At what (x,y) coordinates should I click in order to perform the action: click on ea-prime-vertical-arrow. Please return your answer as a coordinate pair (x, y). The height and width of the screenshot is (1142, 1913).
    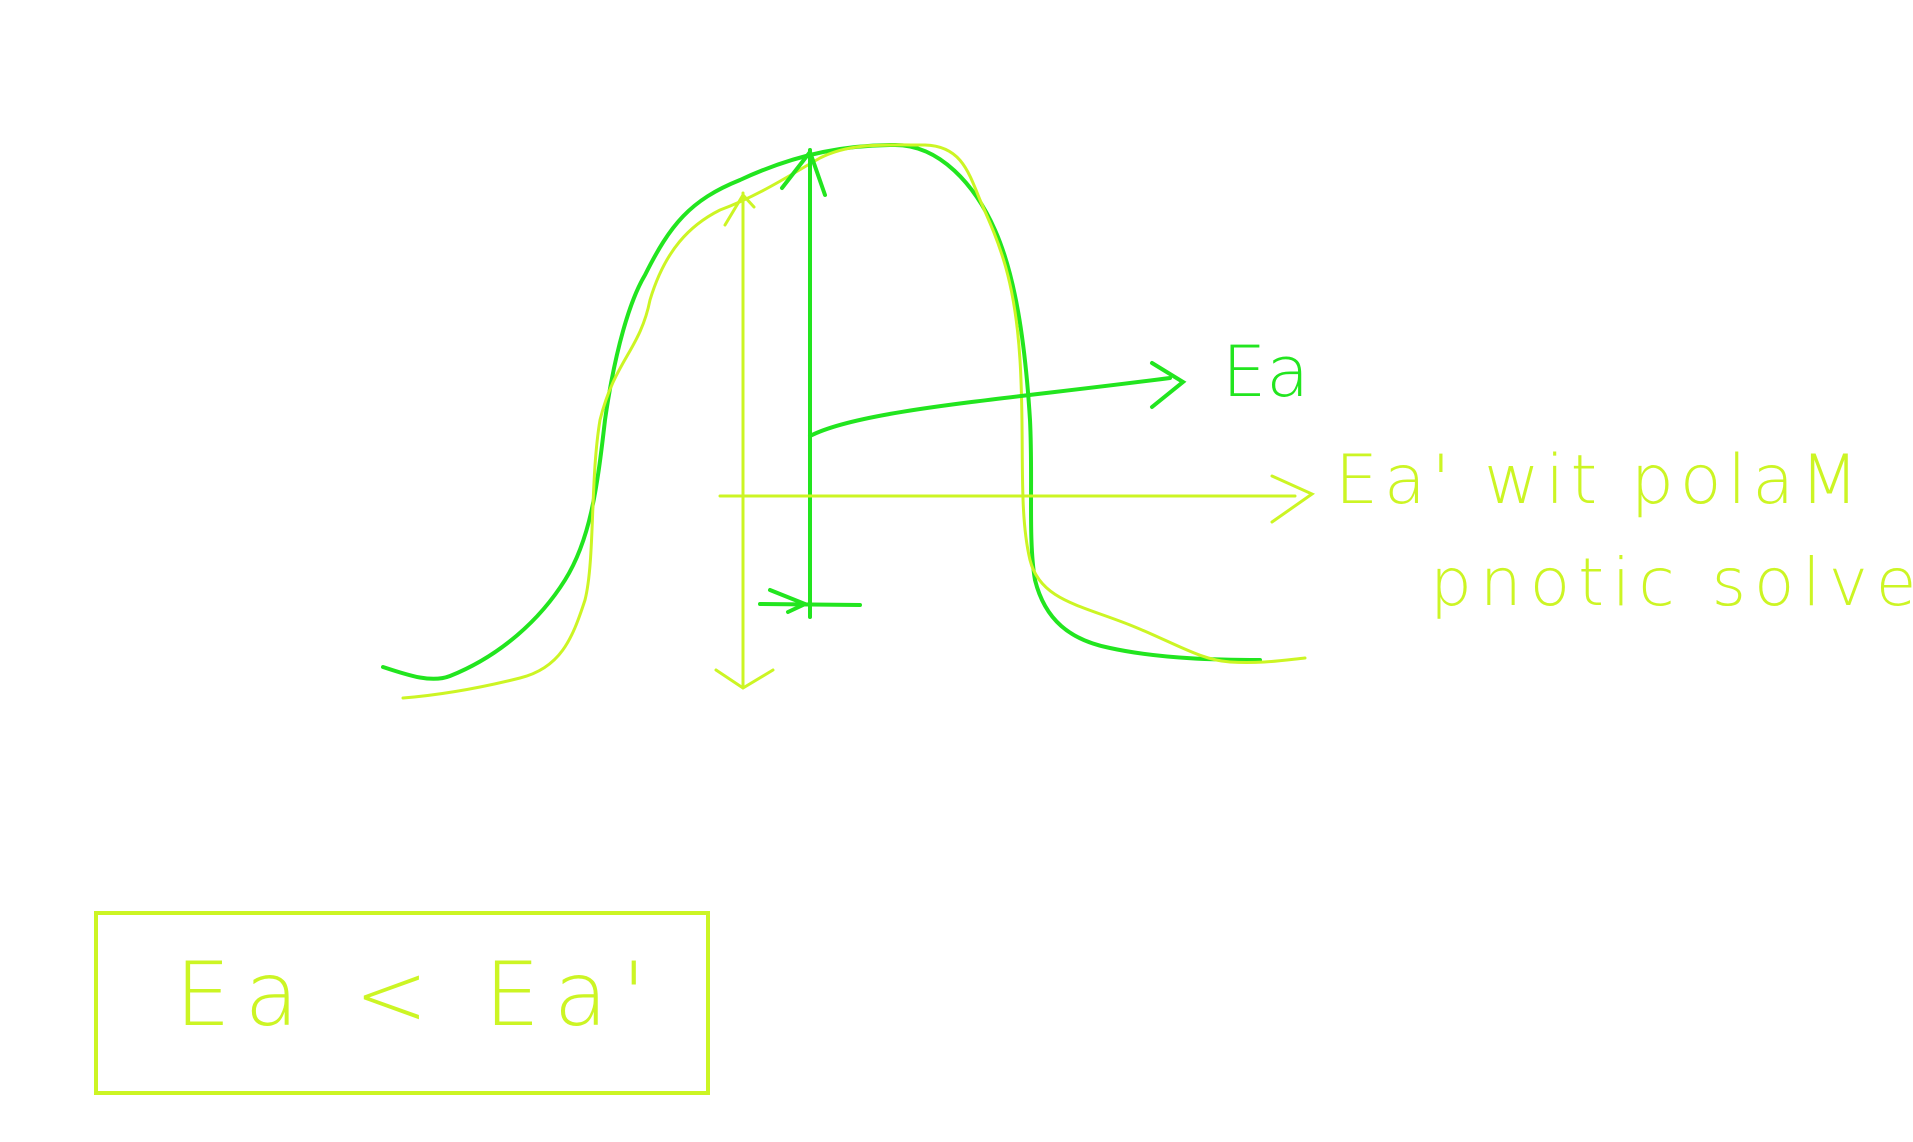
    Looking at the image, I should click on (744, 440).